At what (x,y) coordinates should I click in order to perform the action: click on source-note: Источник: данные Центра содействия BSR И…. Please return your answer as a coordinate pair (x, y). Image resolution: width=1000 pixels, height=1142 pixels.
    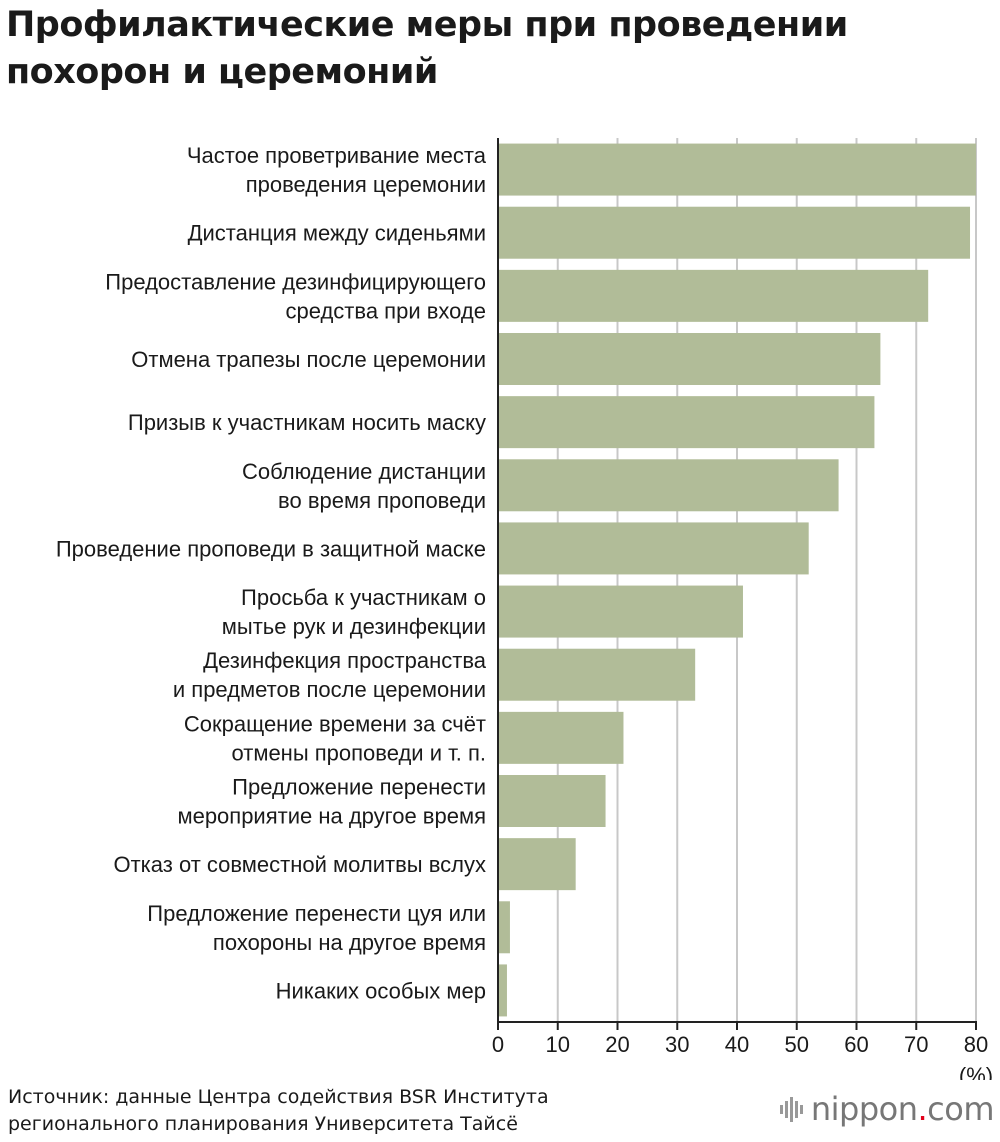
    Looking at the image, I should click on (278, 1110).